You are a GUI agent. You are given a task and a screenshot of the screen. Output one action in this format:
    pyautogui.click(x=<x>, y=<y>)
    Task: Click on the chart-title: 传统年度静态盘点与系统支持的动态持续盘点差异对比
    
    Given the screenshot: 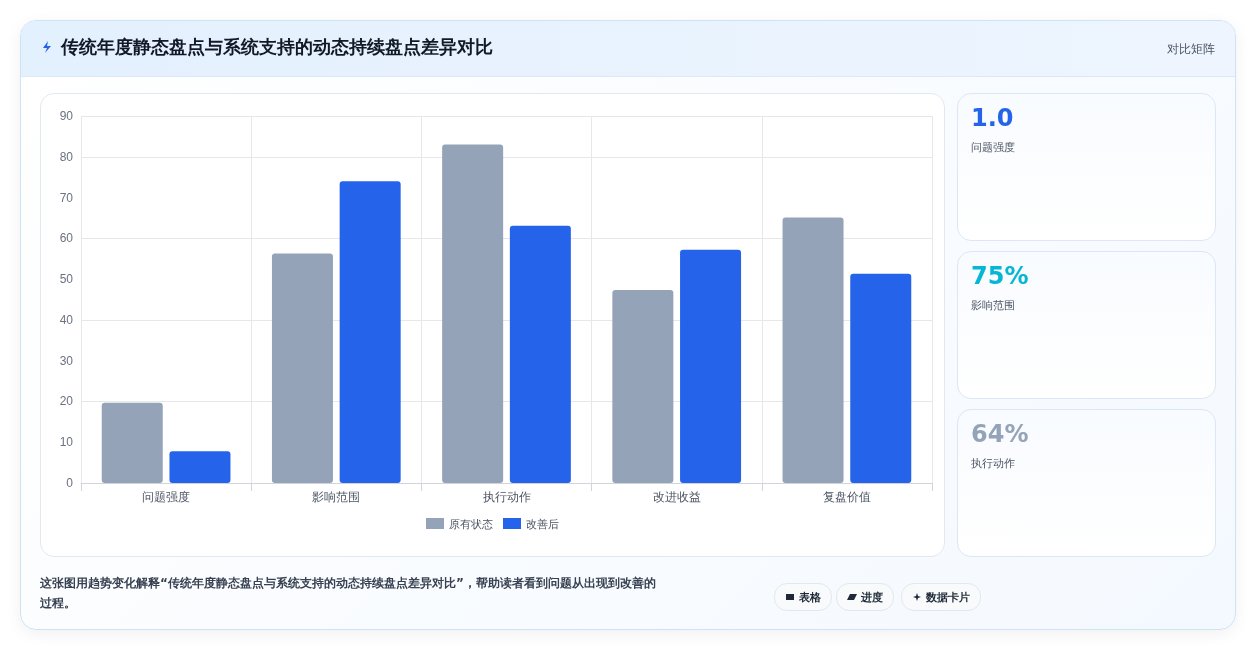 What is the action you would take?
    pyautogui.click(x=277, y=47)
    